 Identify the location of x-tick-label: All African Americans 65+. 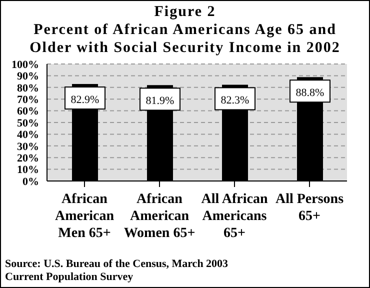
(234, 216).